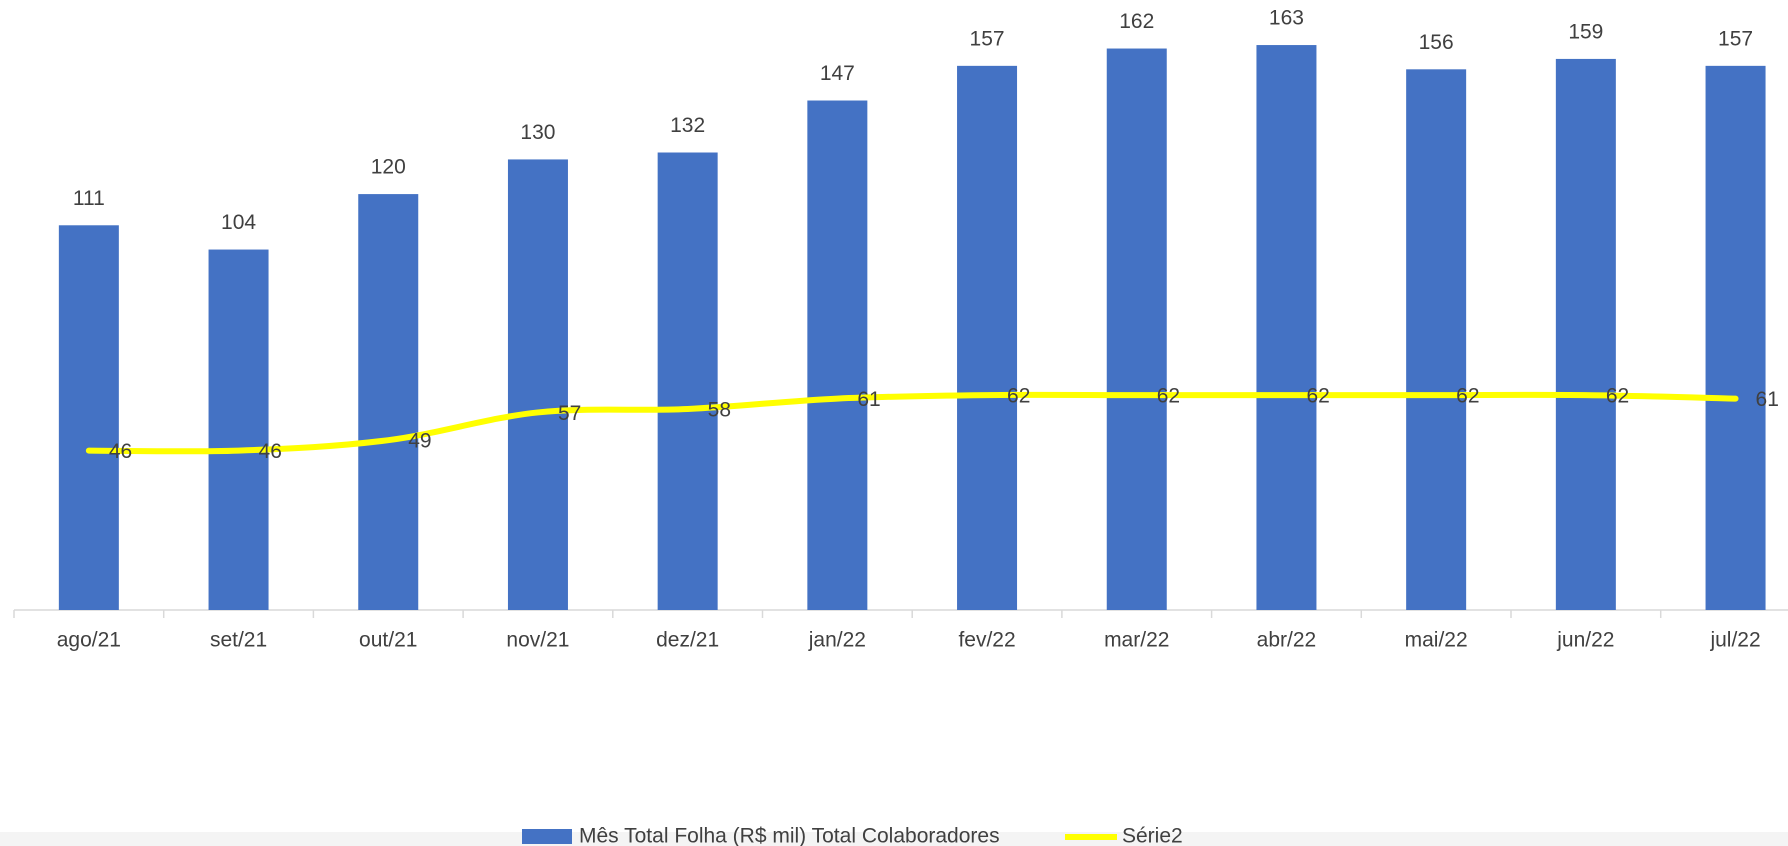 Image resolution: width=1788 pixels, height=846 pixels. What do you see at coordinates (1136, 640) in the screenshot?
I see `x-tick-label: mar/22` at bounding box center [1136, 640].